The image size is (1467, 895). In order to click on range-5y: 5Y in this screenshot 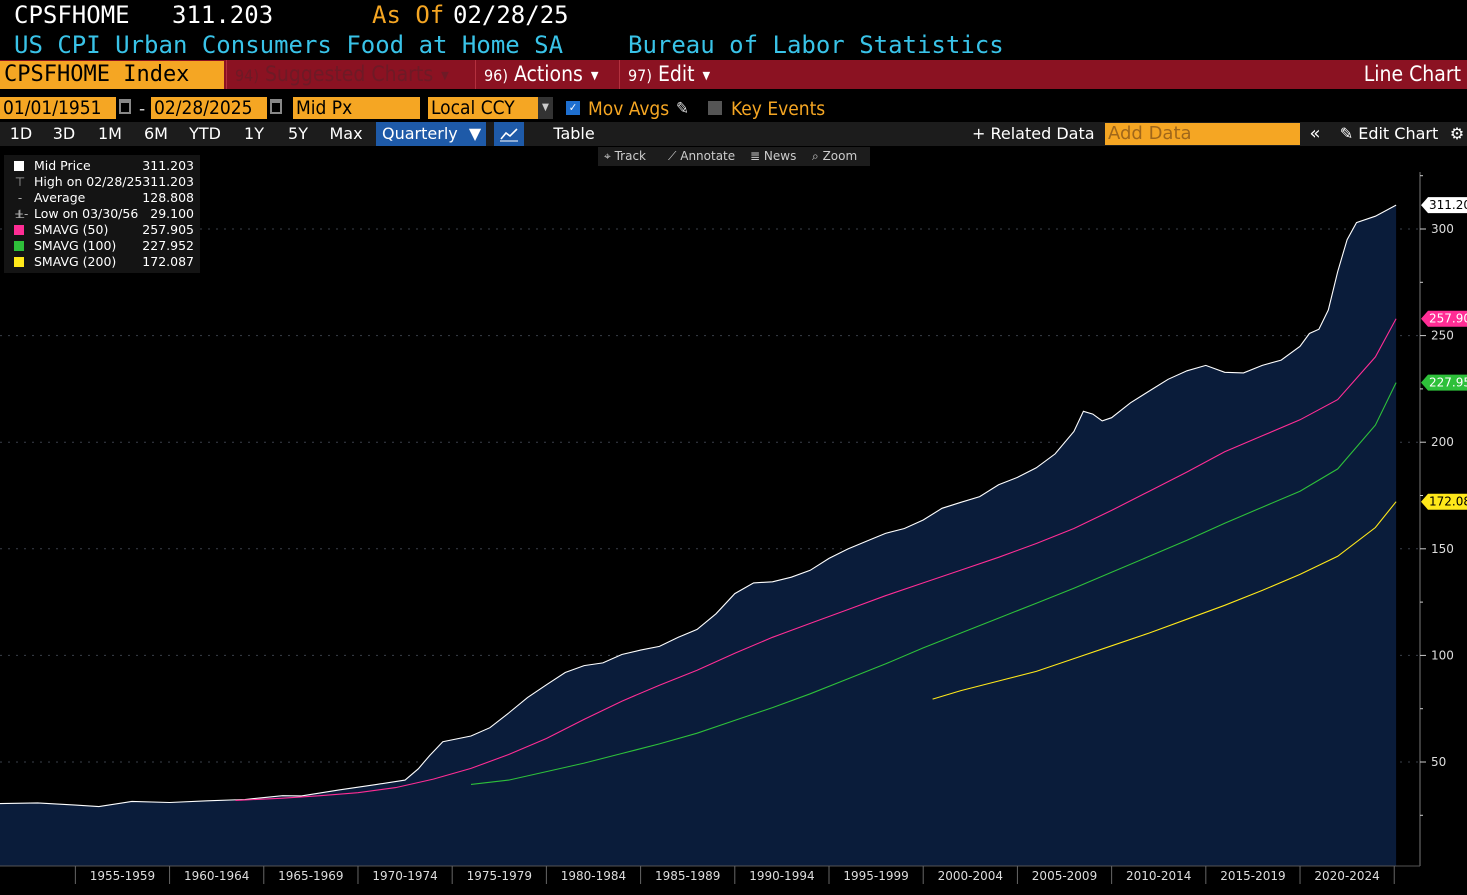, I will do `click(298, 133)`.